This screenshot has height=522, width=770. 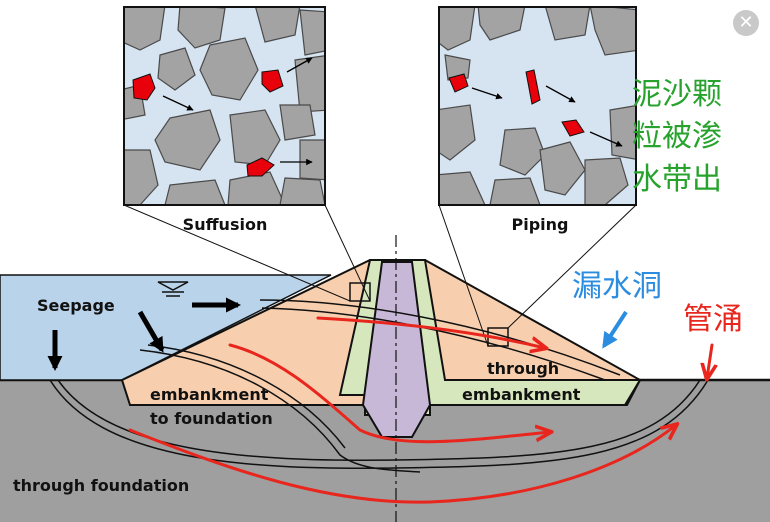 What do you see at coordinates (677, 136) in the screenshot?
I see `particles-annotation-line2: 粒被渗` at bounding box center [677, 136].